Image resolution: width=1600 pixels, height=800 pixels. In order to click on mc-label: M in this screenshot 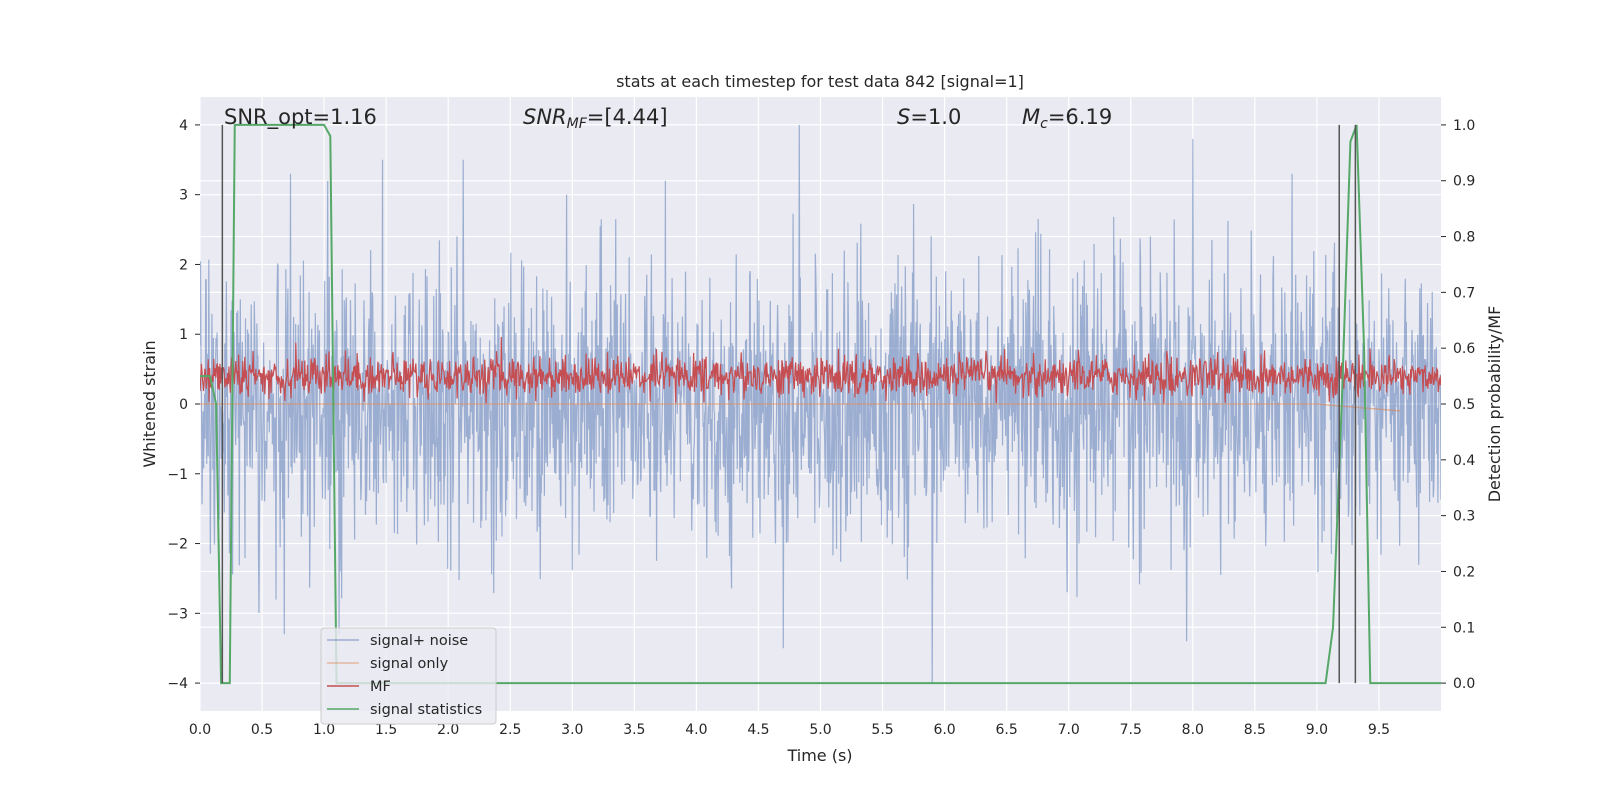, I will do `click(1031, 117)`.